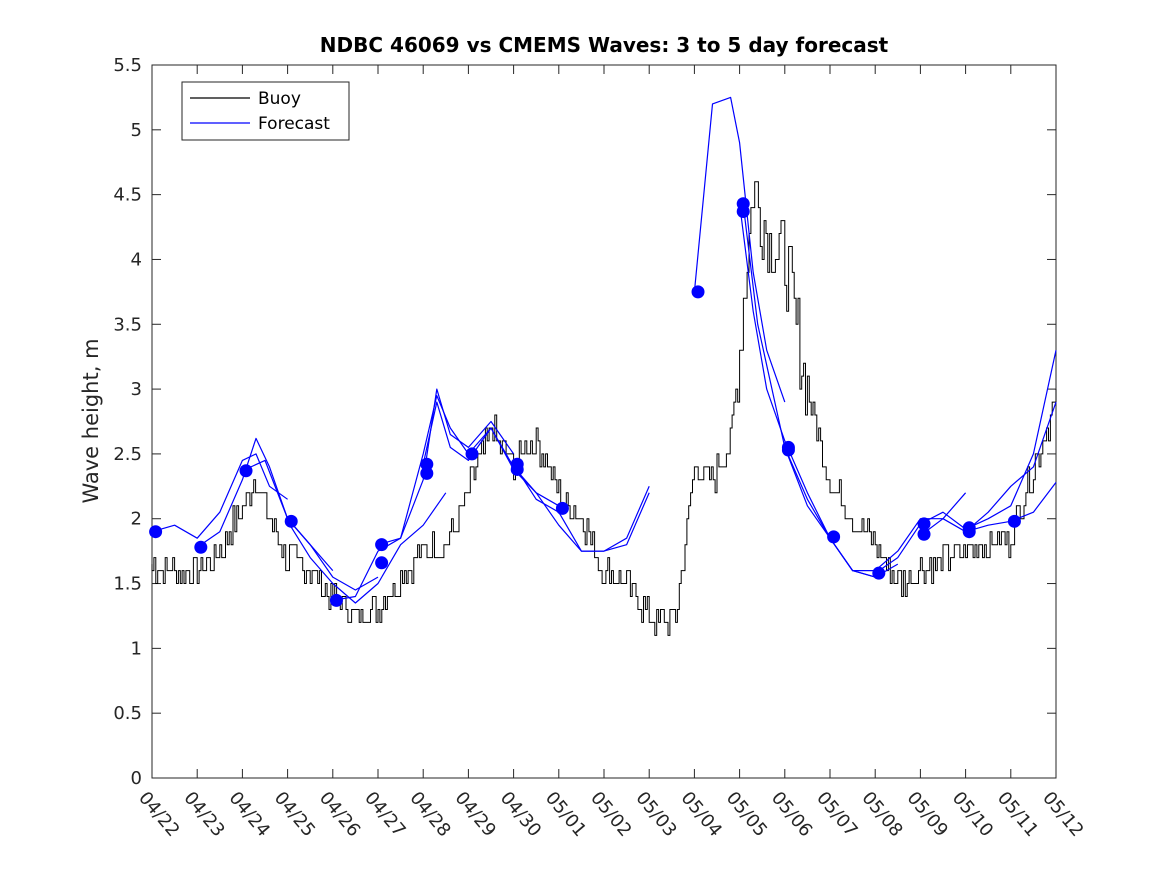  Describe the element at coordinates (475, 814) in the screenshot. I see `x-tick-label: 04/29` at that location.